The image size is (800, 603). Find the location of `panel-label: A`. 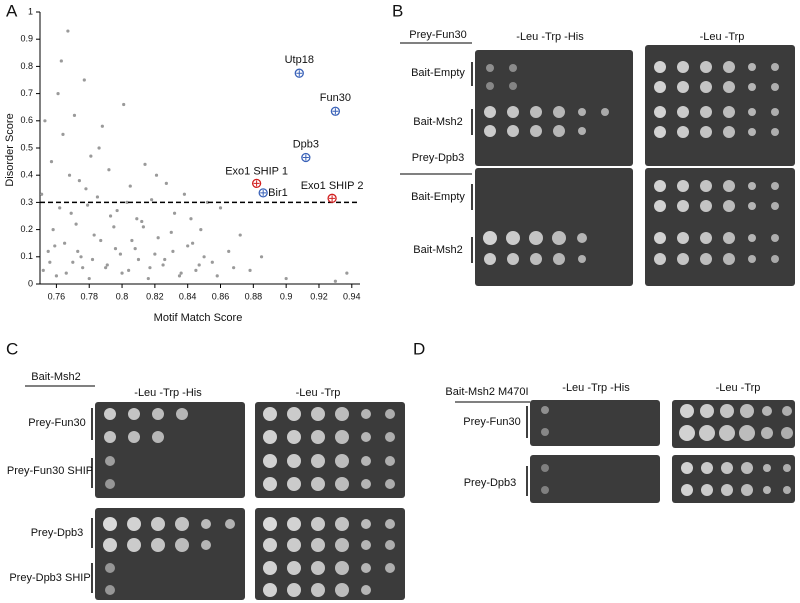

panel-label: A is located at coordinates (12, 10).